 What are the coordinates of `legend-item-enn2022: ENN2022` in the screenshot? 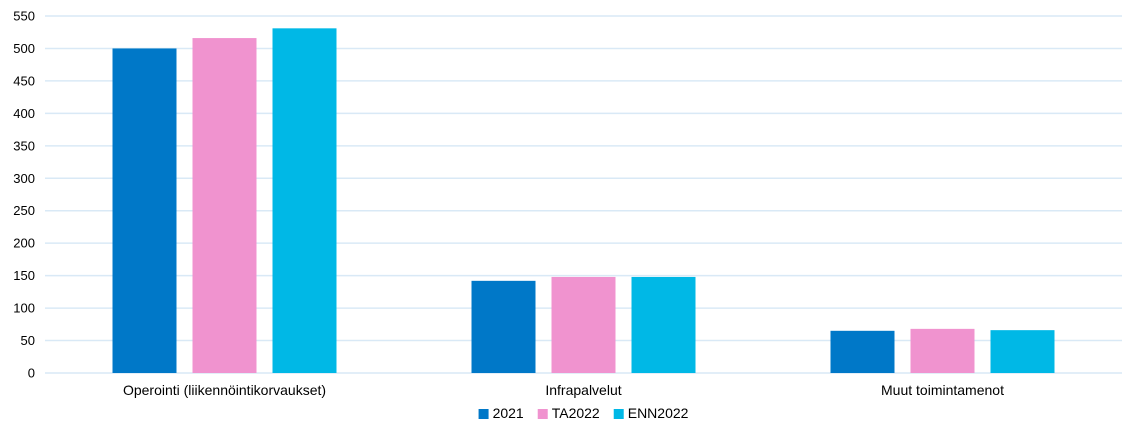 It's located at (651, 413).